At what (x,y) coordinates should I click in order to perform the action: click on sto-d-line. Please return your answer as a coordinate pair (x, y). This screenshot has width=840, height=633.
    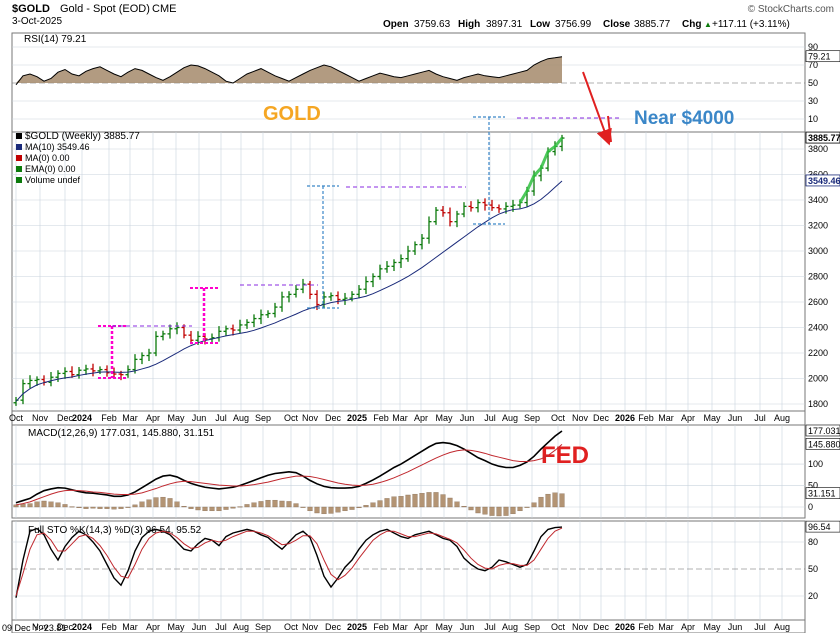
    Looking at the image, I should click on (289, 562).